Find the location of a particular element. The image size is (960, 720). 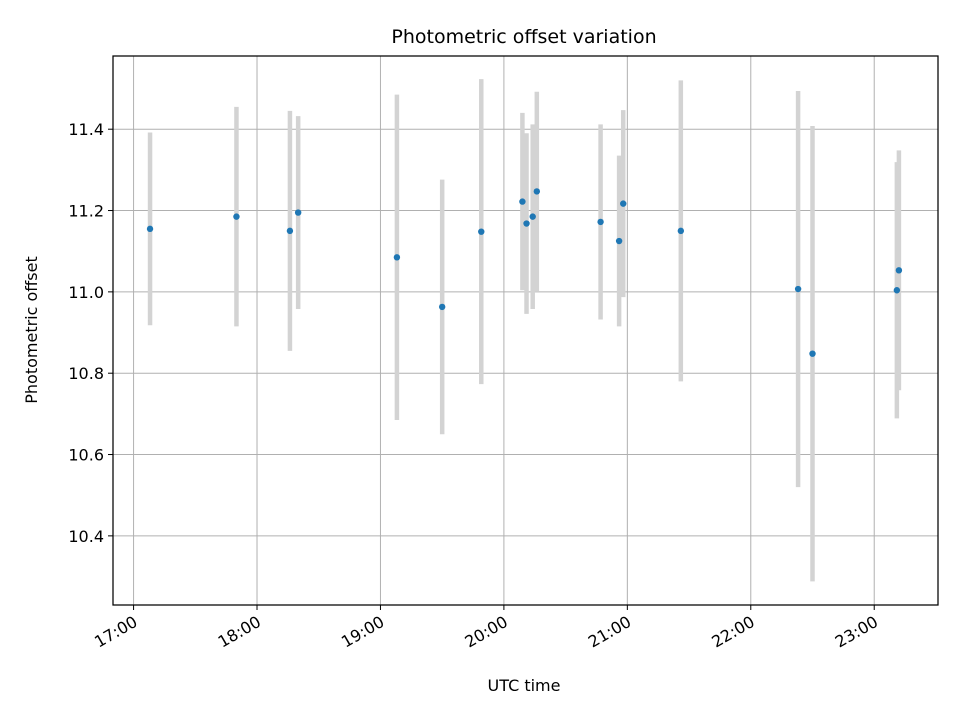

x-tick-label: 20:00 is located at coordinates (485, 632).